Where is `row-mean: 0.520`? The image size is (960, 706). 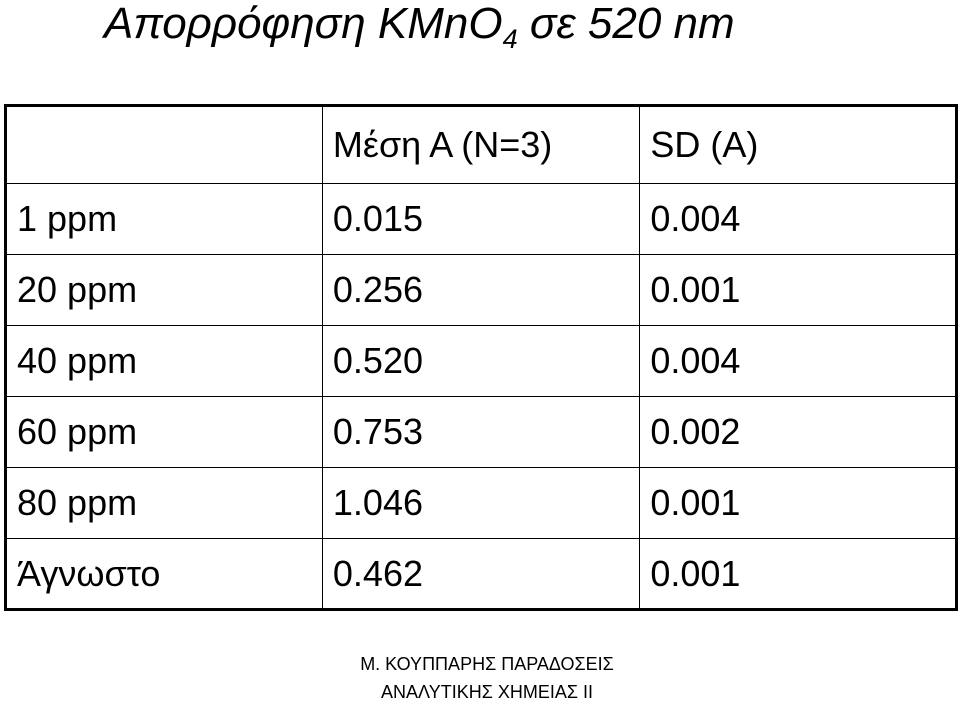 row-mean: 0.520 is located at coordinates (481, 361).